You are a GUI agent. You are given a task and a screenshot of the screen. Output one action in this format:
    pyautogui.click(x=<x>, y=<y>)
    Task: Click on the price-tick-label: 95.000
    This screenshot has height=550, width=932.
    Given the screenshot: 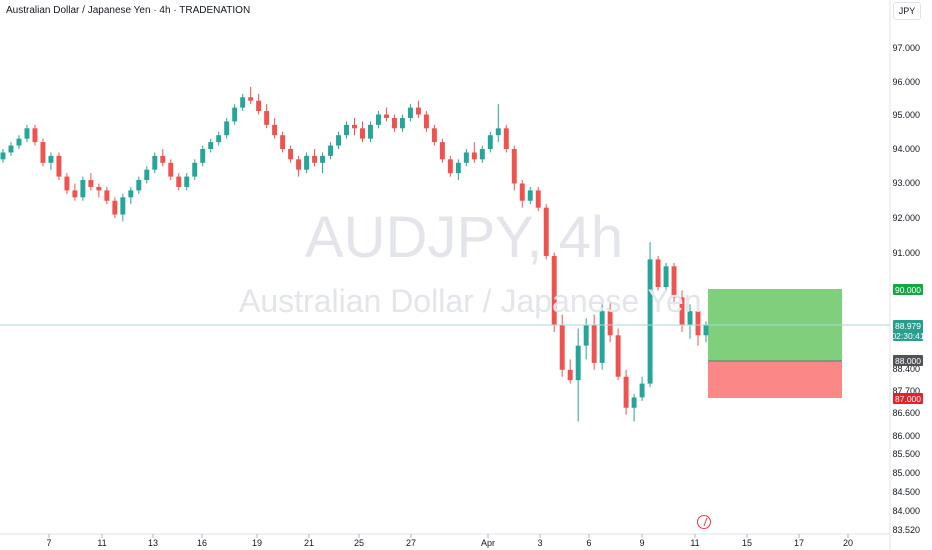 What is the action you would take?
    pyautogui.click(x=906, y=115)
    